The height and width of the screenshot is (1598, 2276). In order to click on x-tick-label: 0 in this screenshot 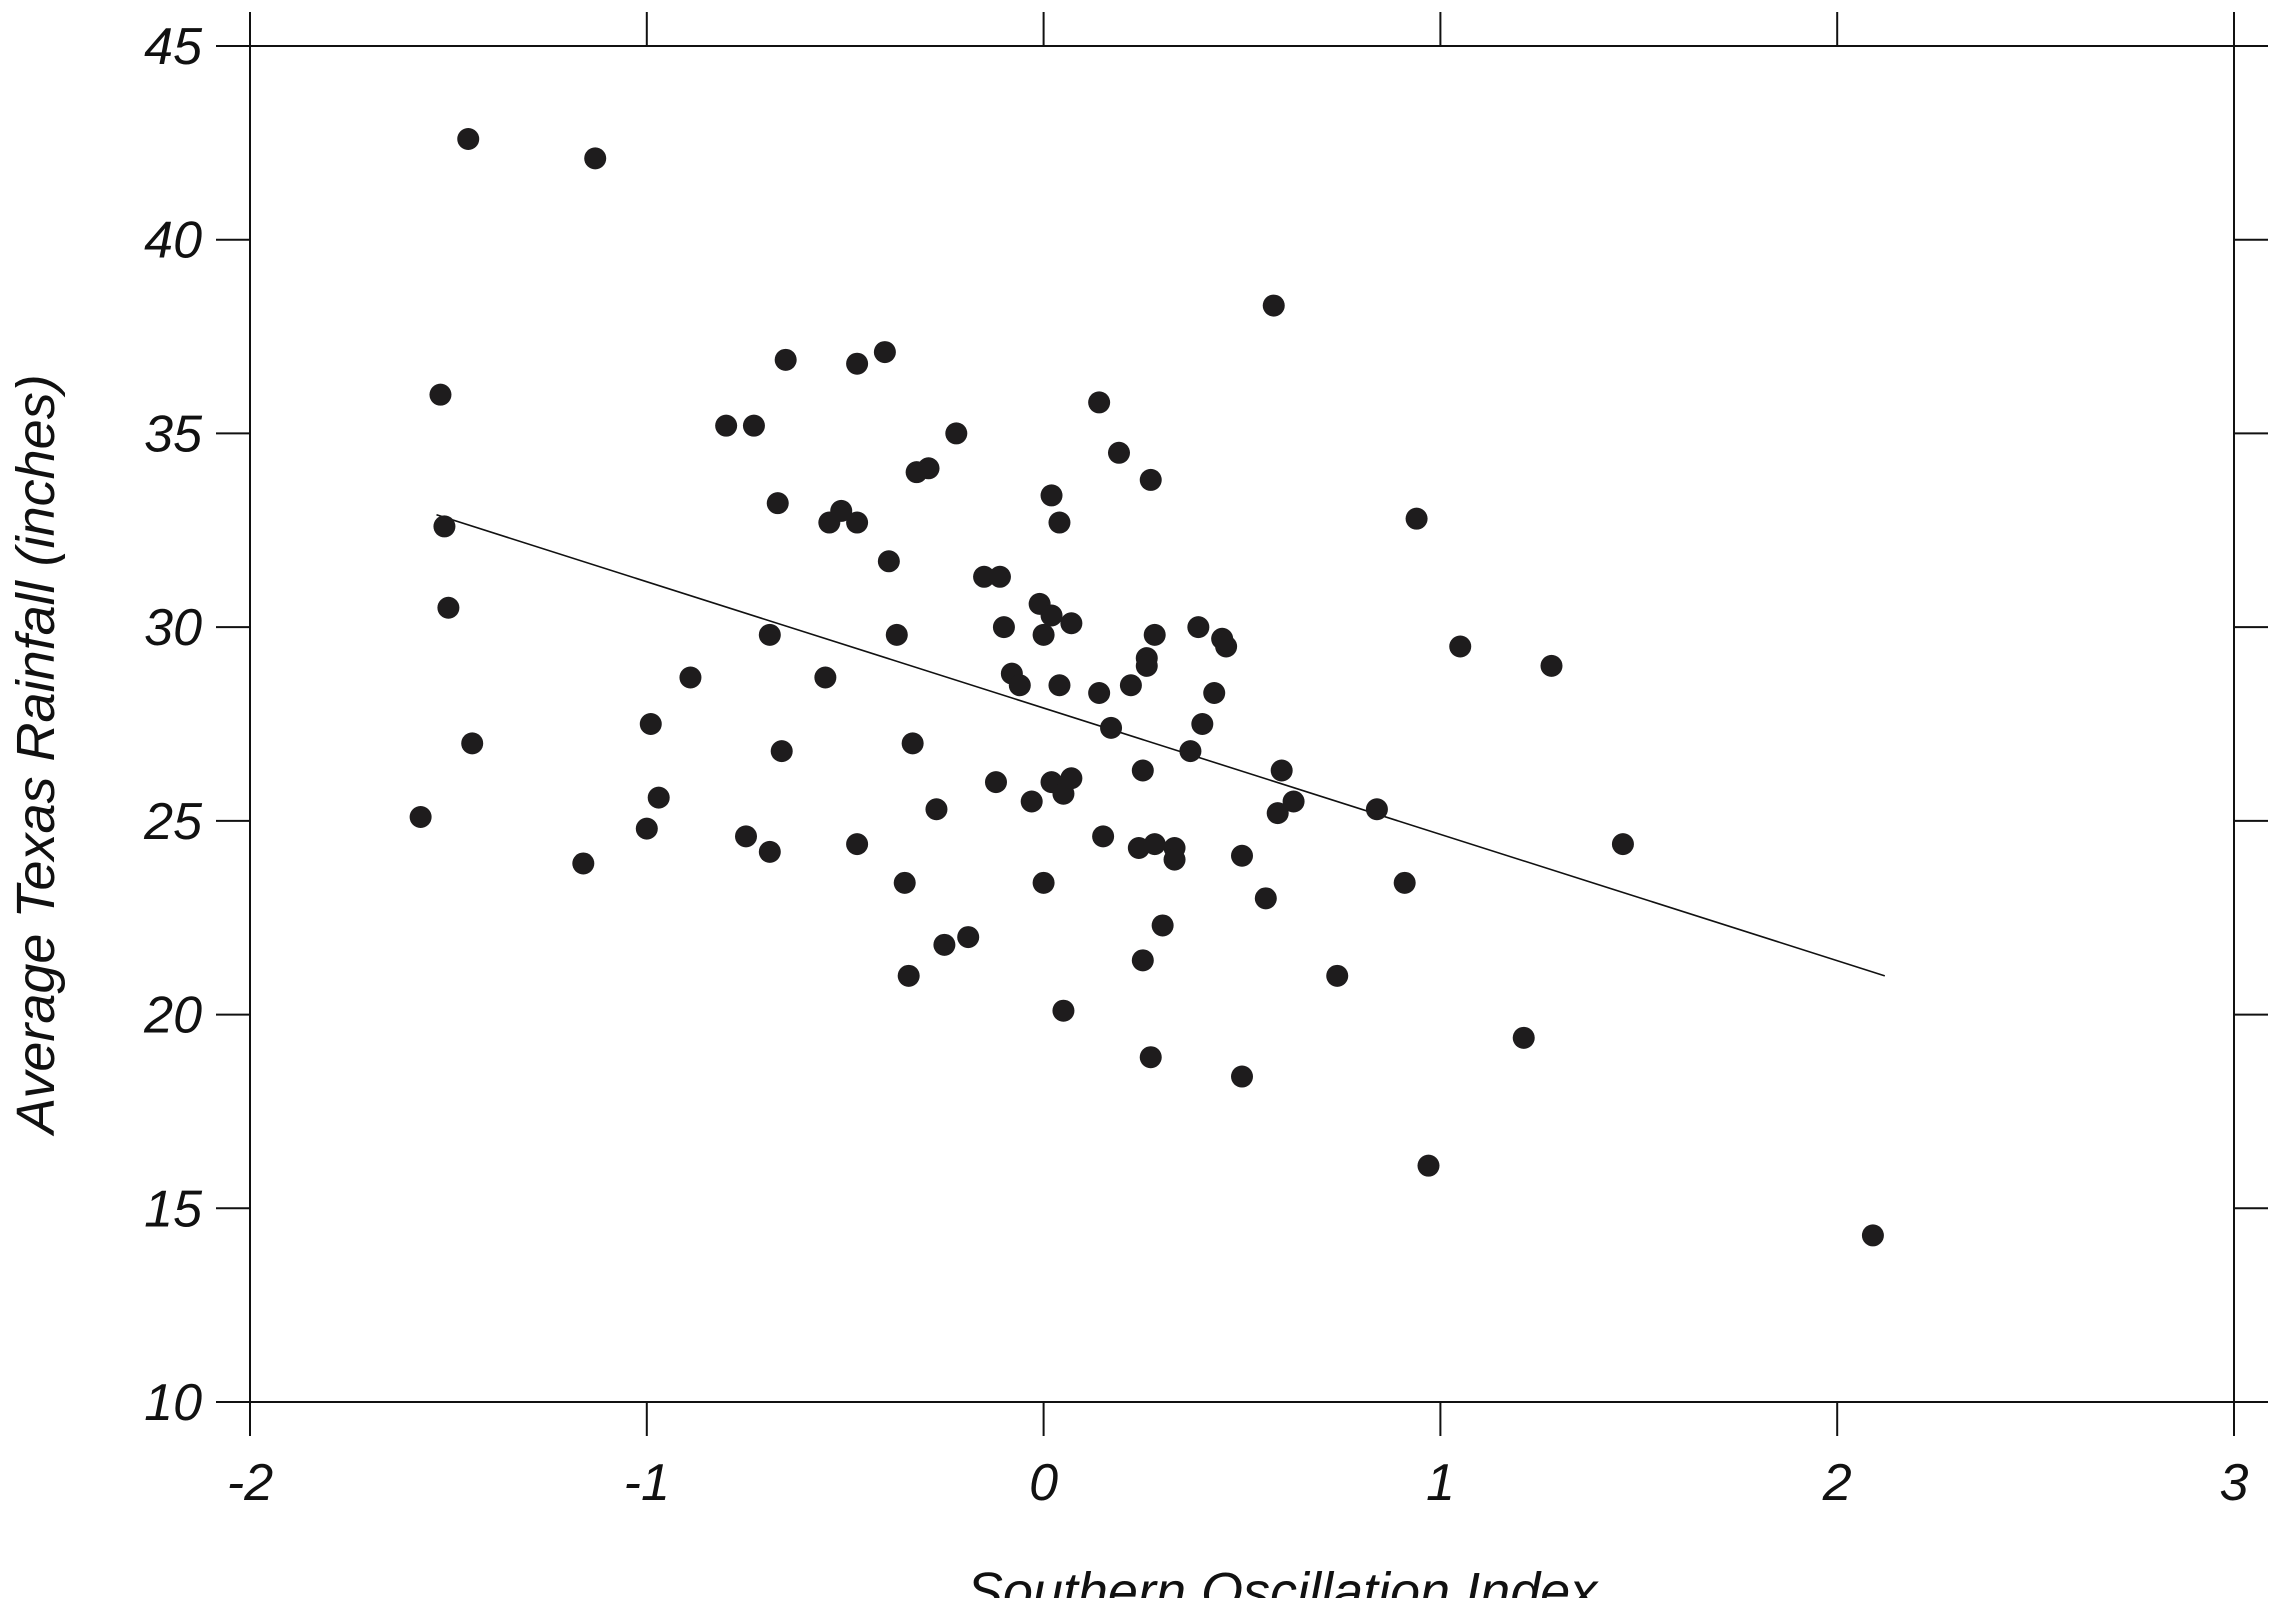, I will do `click(1043, 1483)`.